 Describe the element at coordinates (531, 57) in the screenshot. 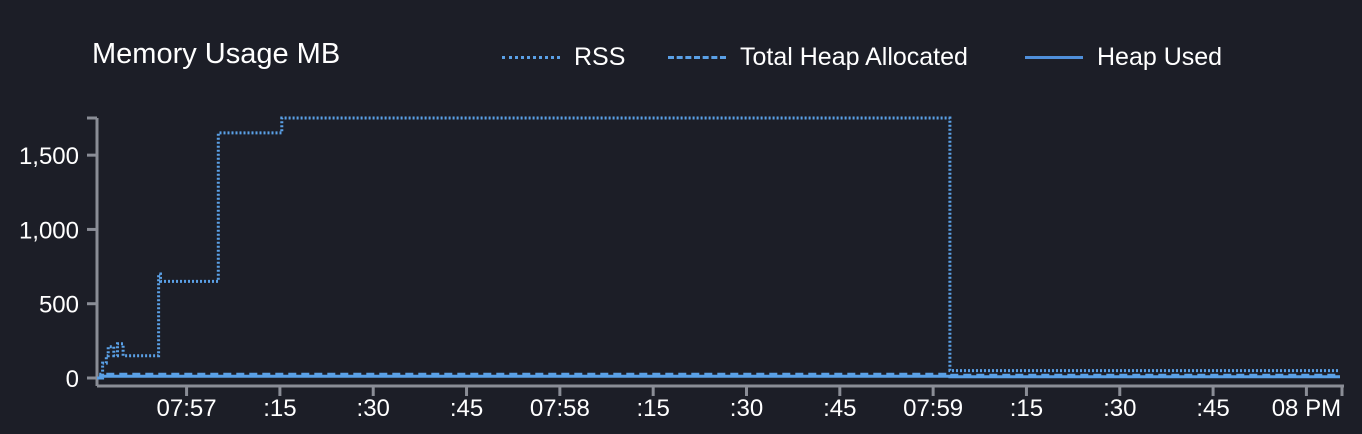

I see `rss-line-swatch-icon` at that location.